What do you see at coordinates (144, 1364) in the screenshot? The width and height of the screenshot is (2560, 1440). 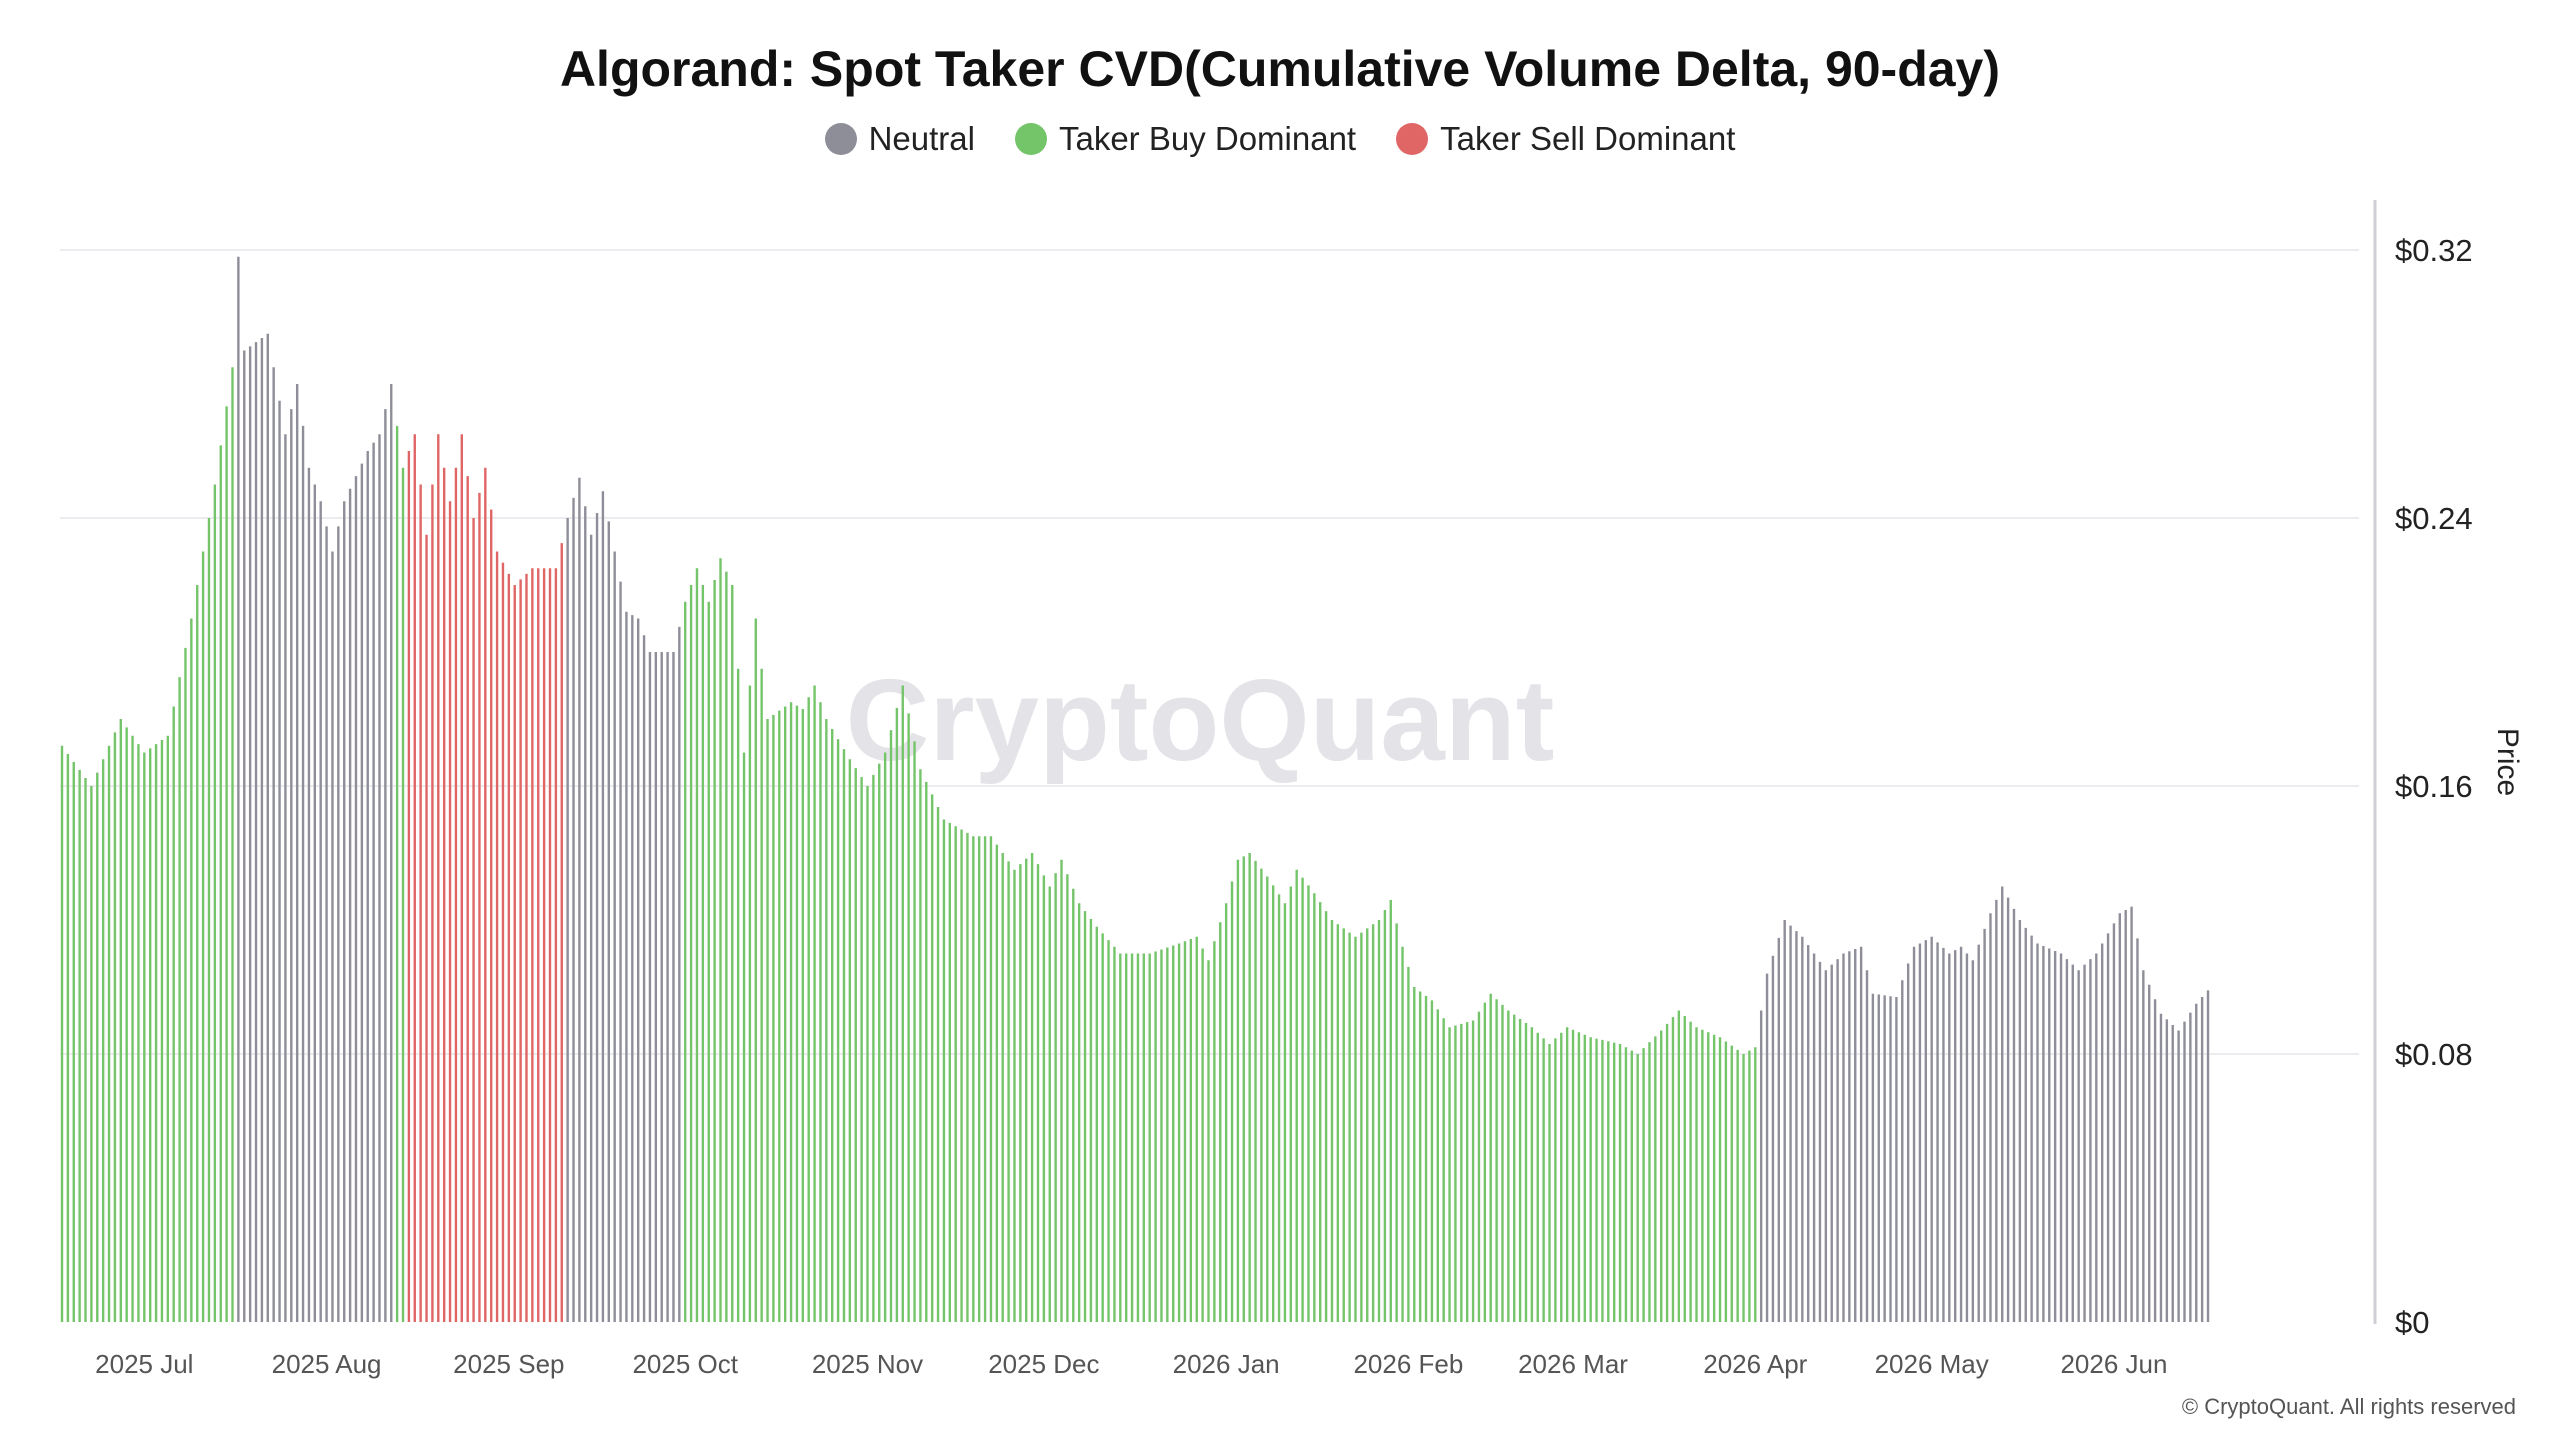 I see `x-tick-label: 2025 Jul` at bounding box center [144, 1364].